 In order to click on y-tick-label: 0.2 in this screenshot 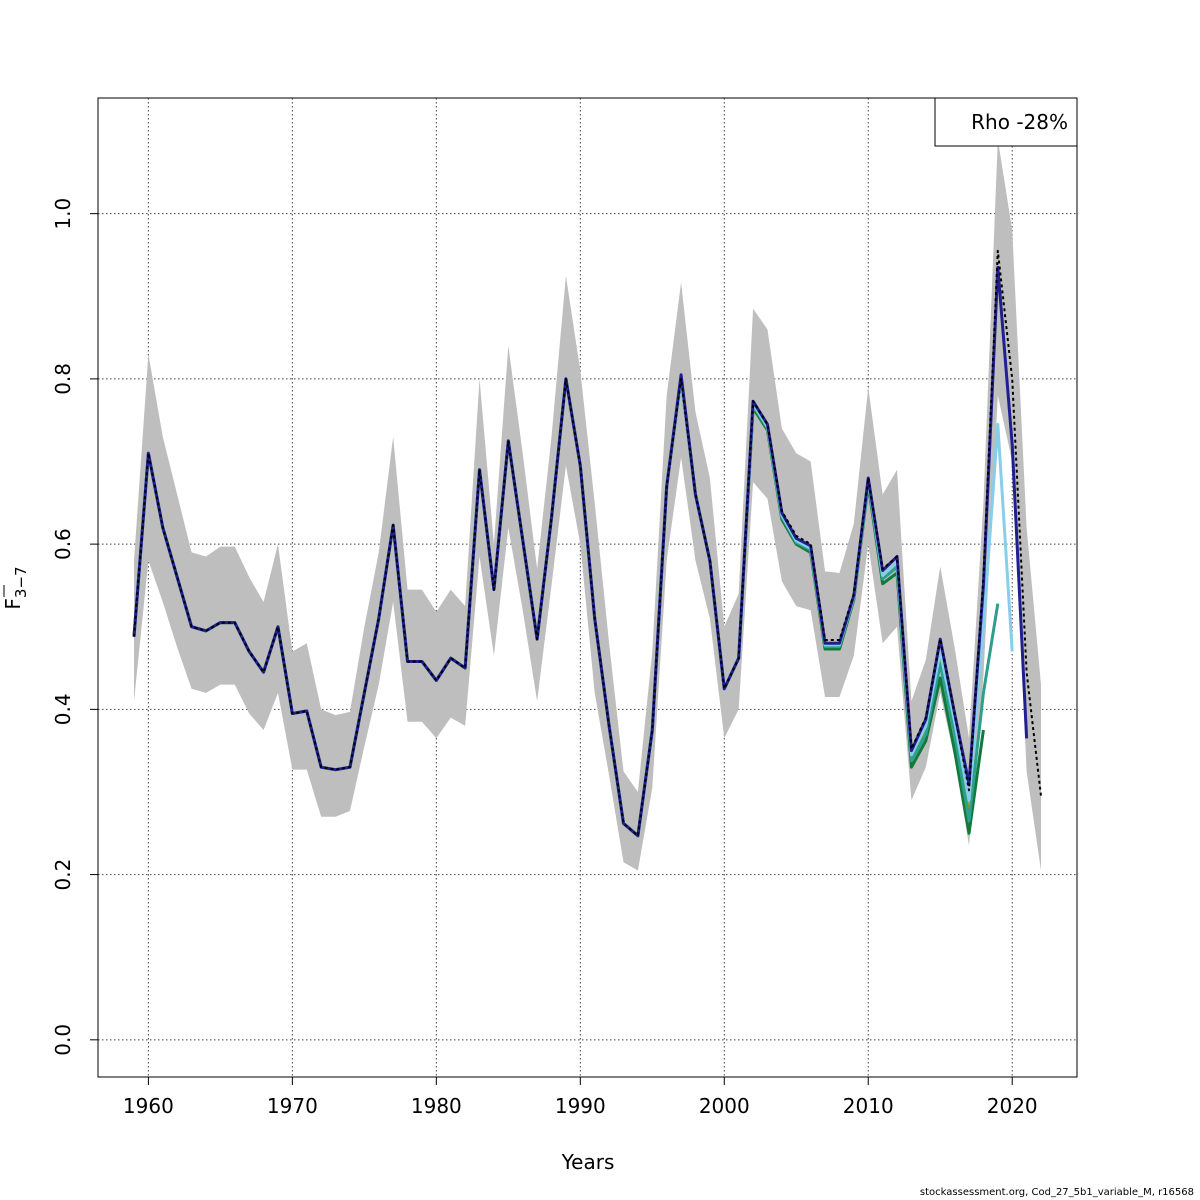, I will do `click(63, 875)`.